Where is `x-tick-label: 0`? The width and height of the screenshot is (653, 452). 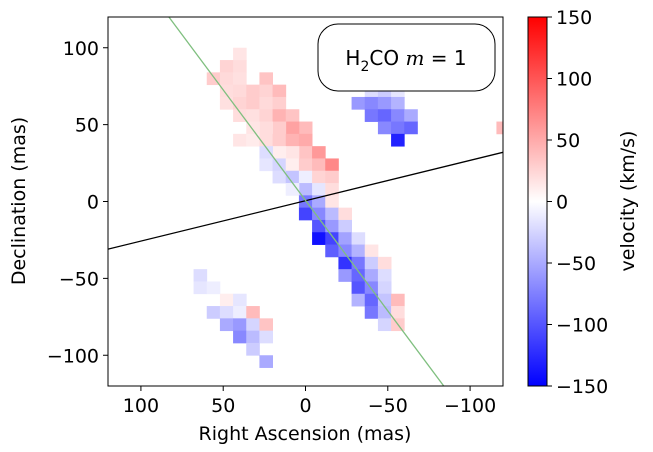 x-tick-label: 0 is located at coordinates (305, 406).